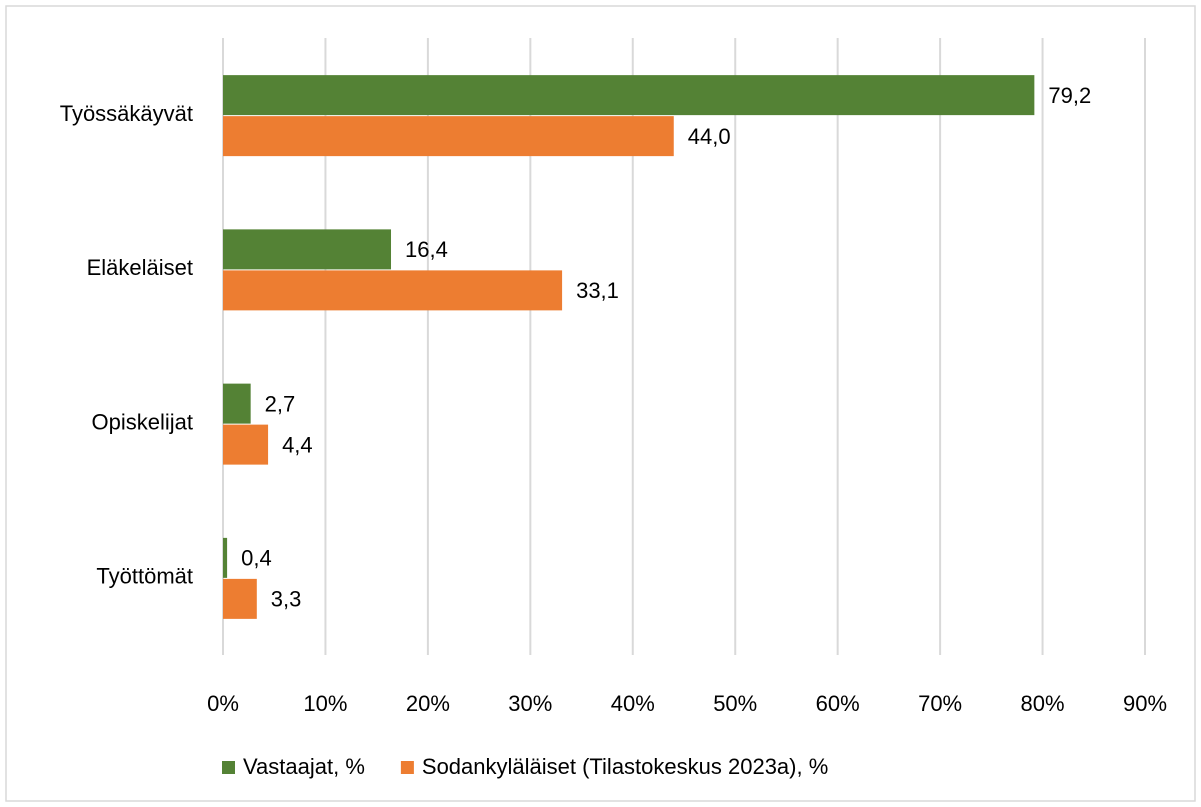 The width and height of the screenshot is (1201, 807). Describe the element at coordinates (142, 421) in the screenshot. I see `y-tick-label: Opiskelijat` at that location.